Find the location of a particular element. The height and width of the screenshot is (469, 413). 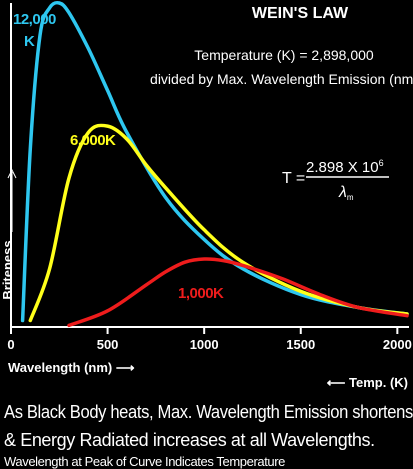

wien-formula: T = 2.898 X 106 λm is located at coordinates (335, 180).